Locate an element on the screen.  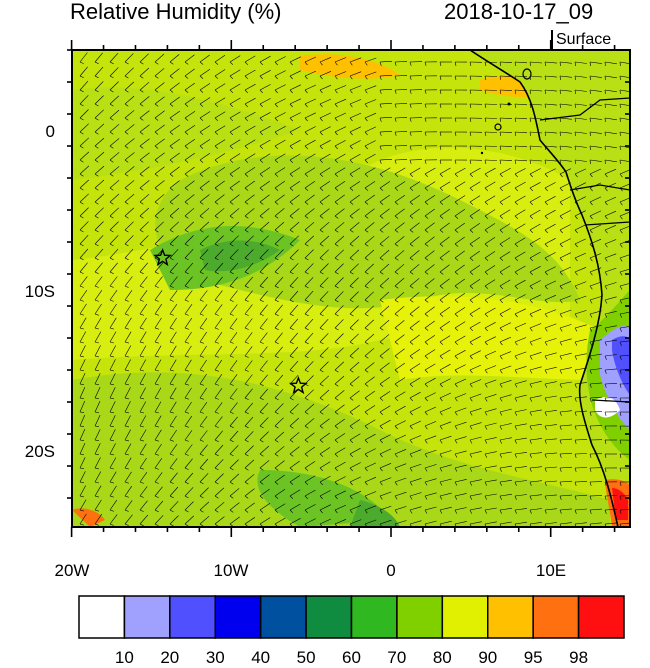
colorbar-label: 70 is located at coordinates (397, 658).